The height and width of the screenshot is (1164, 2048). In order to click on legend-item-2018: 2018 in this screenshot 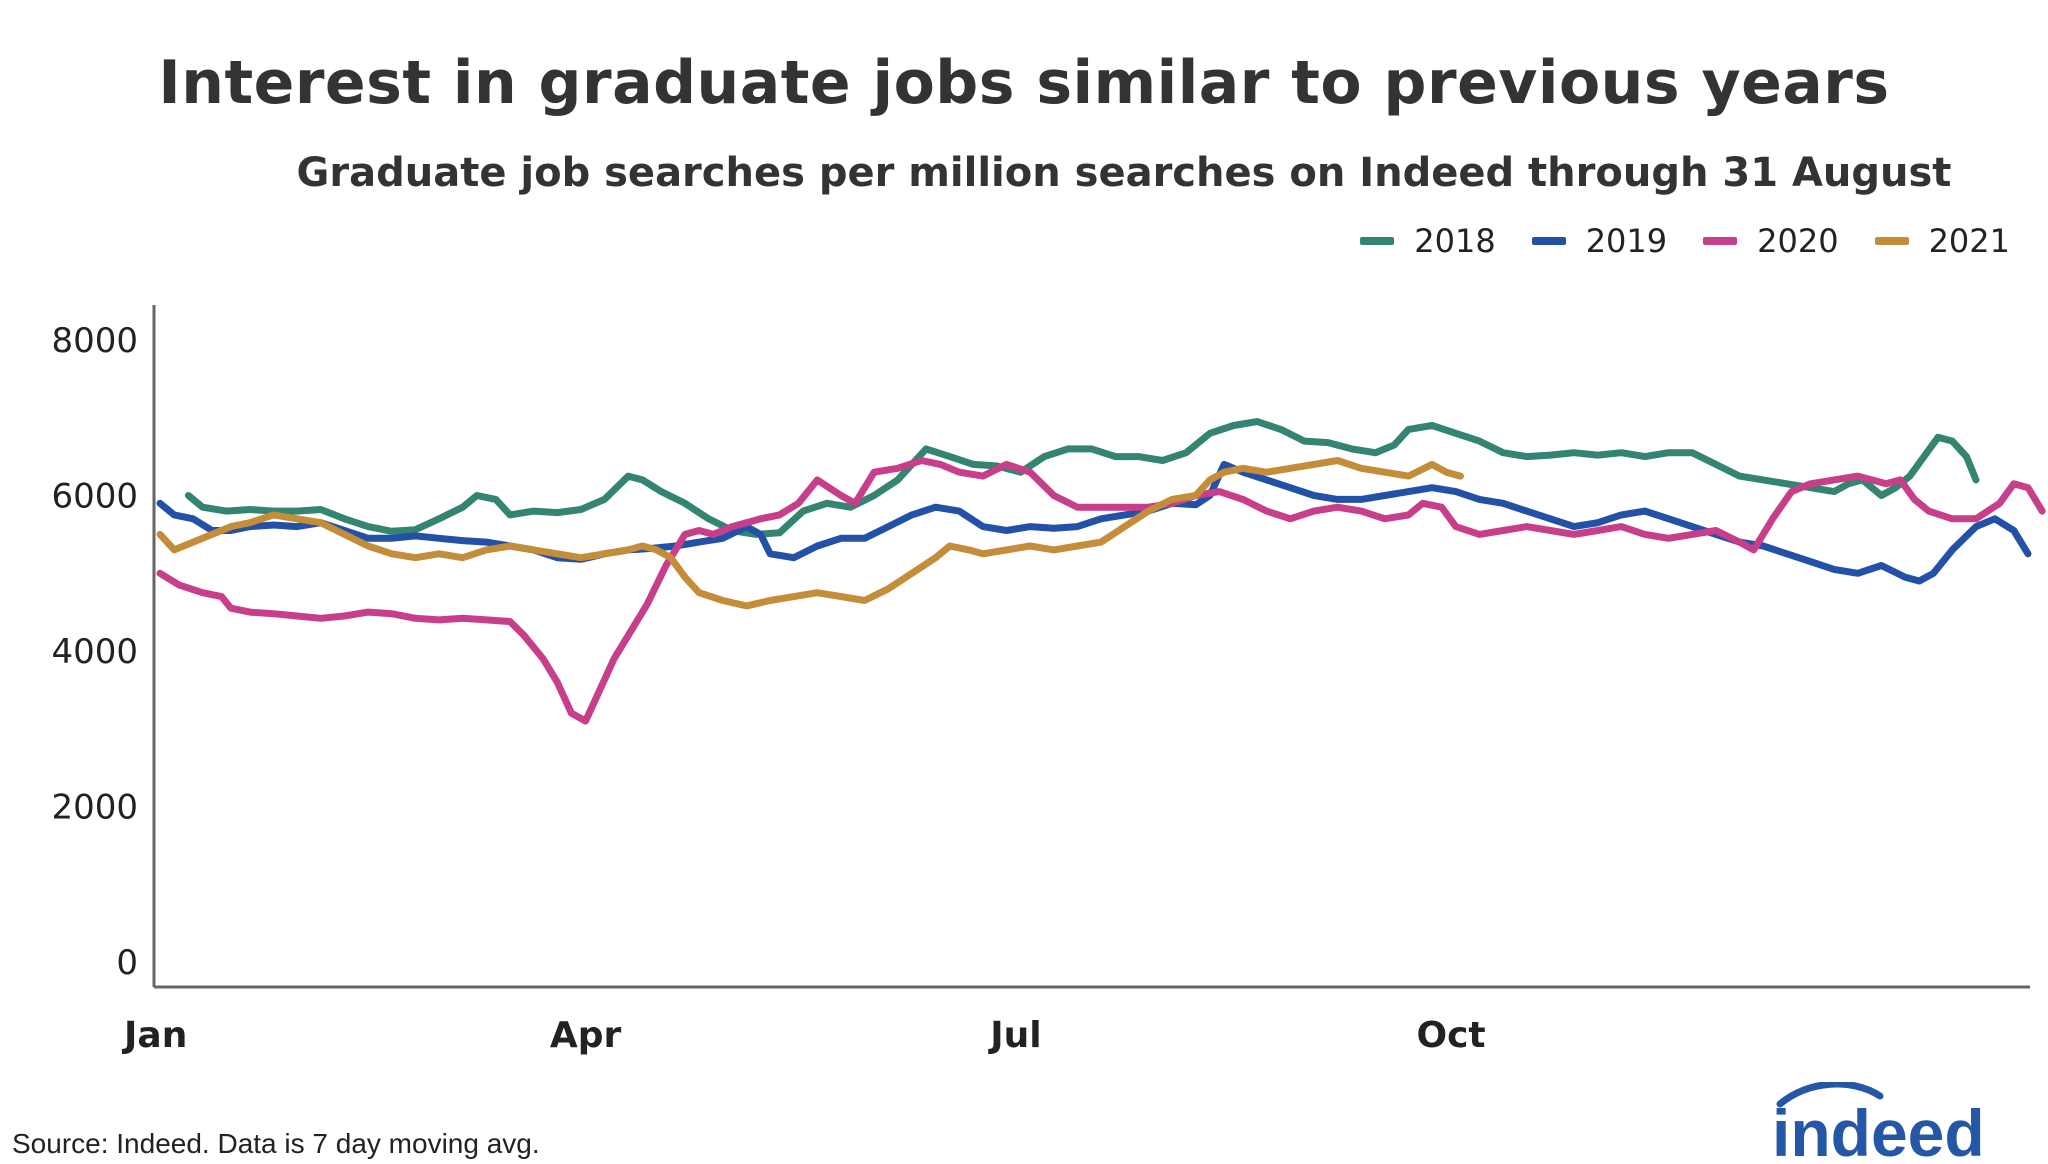, I will do `click(1428, 241)`.